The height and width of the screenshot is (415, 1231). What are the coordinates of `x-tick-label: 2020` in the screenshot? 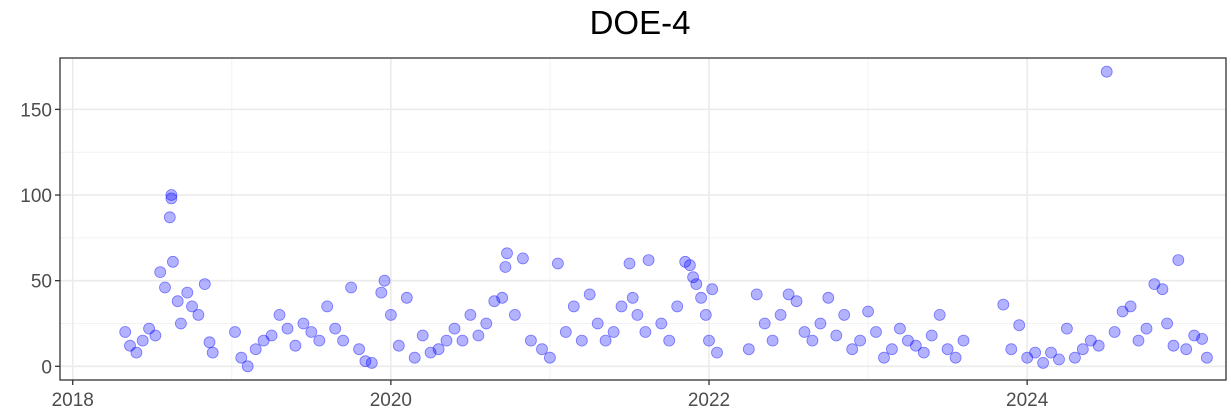 It's located at (391, 400).